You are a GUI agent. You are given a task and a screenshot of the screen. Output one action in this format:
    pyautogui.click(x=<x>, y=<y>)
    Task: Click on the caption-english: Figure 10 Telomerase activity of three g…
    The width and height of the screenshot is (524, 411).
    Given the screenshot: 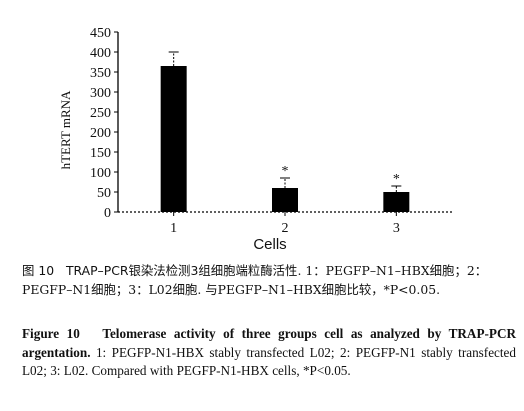 What is the action you would take?
    pyautogui.click(x=269, y=353)
    